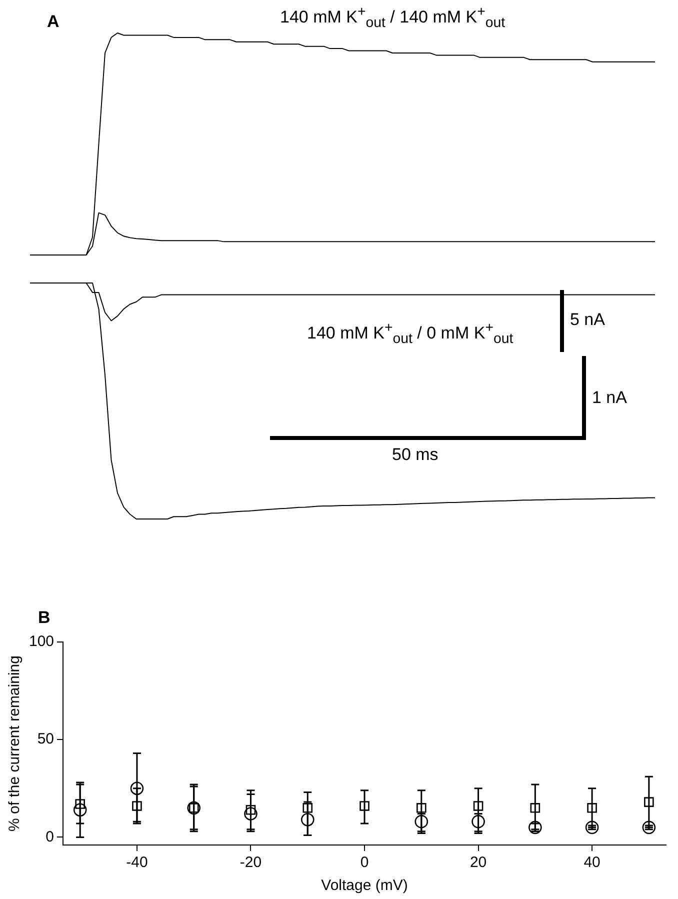 The width and height of the screenshot is (678, 899). What do you see at coordinates (415, 455) in the screenshot?
I see `annotation: 50 ms` at bounding box center [415, 455].